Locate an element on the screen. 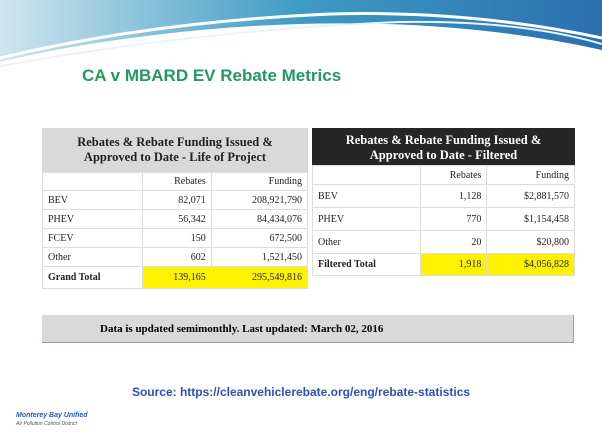 This screenshot has width=602, height=444. number-cell: 82,071 is located at coordinates (177, 200).